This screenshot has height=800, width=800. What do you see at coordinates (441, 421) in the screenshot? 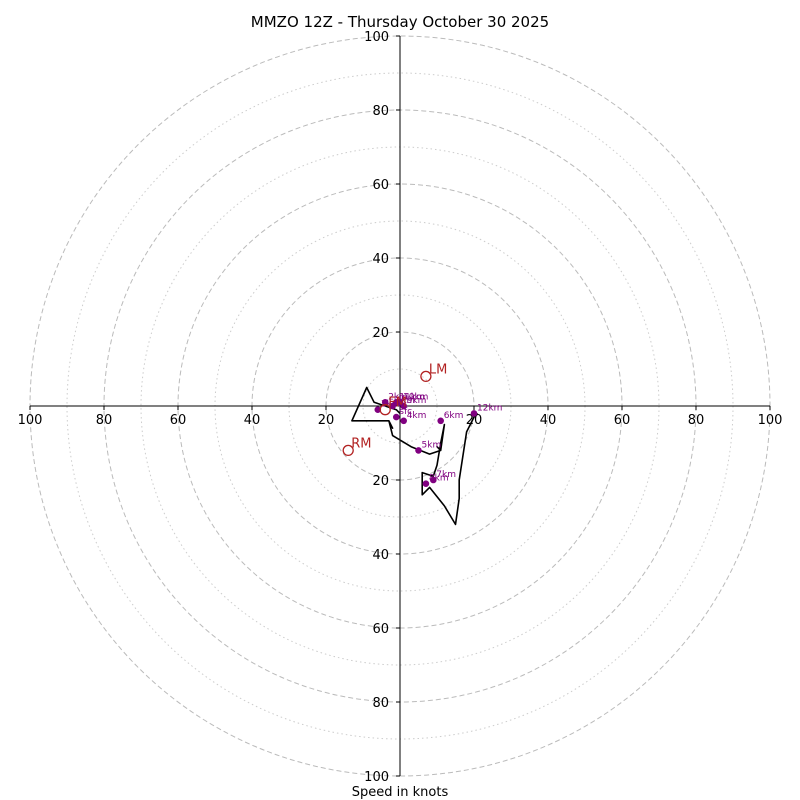
I see `height-marker-6km` at bounding box center [441, 421].